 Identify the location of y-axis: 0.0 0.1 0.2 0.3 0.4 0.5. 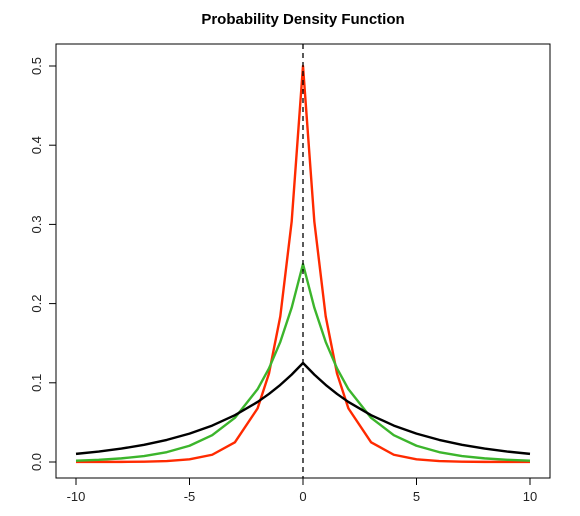
(42, 264).